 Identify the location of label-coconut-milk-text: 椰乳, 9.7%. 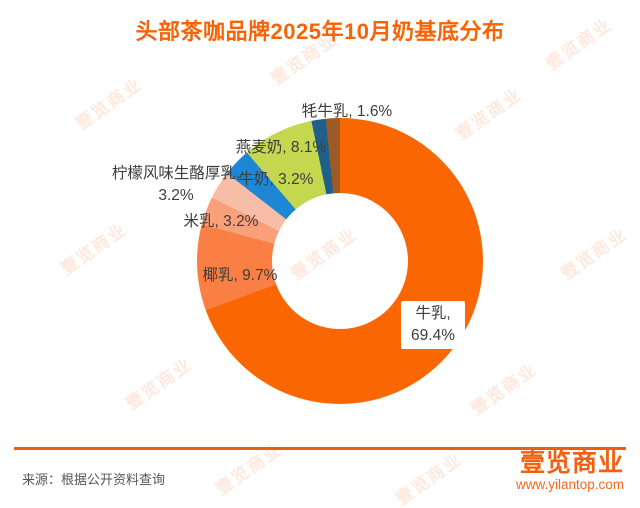
(240, 275).